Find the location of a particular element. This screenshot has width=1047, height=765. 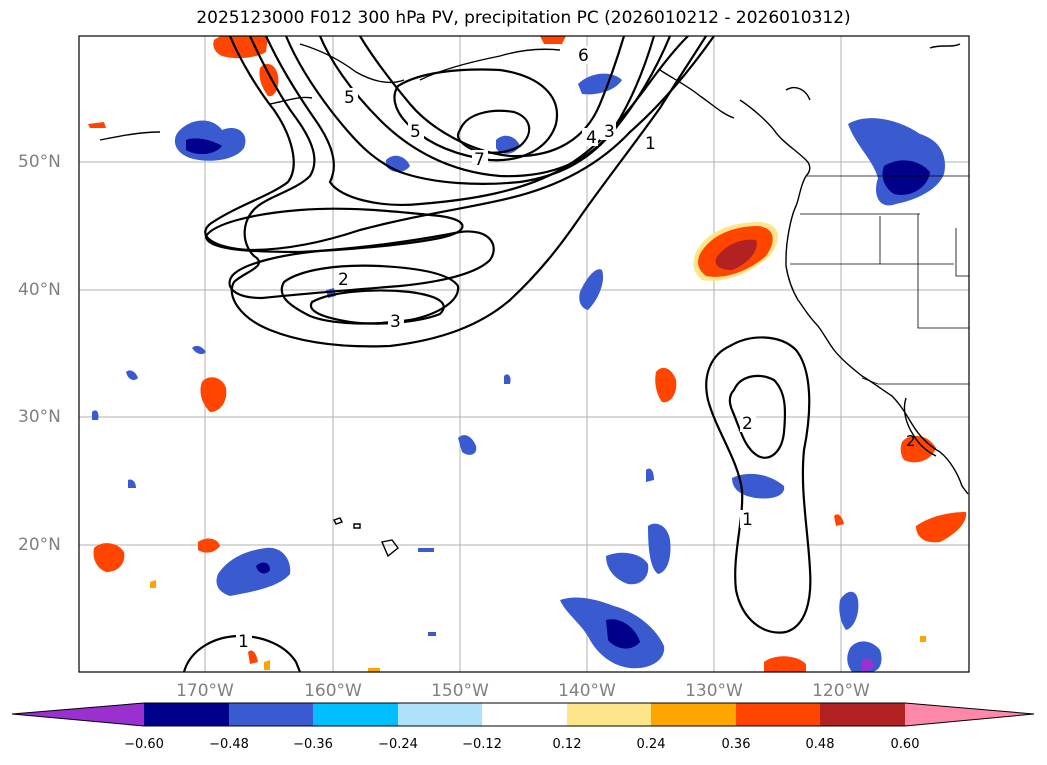

lat-label: 20°N is located at coordinates (39, 545).